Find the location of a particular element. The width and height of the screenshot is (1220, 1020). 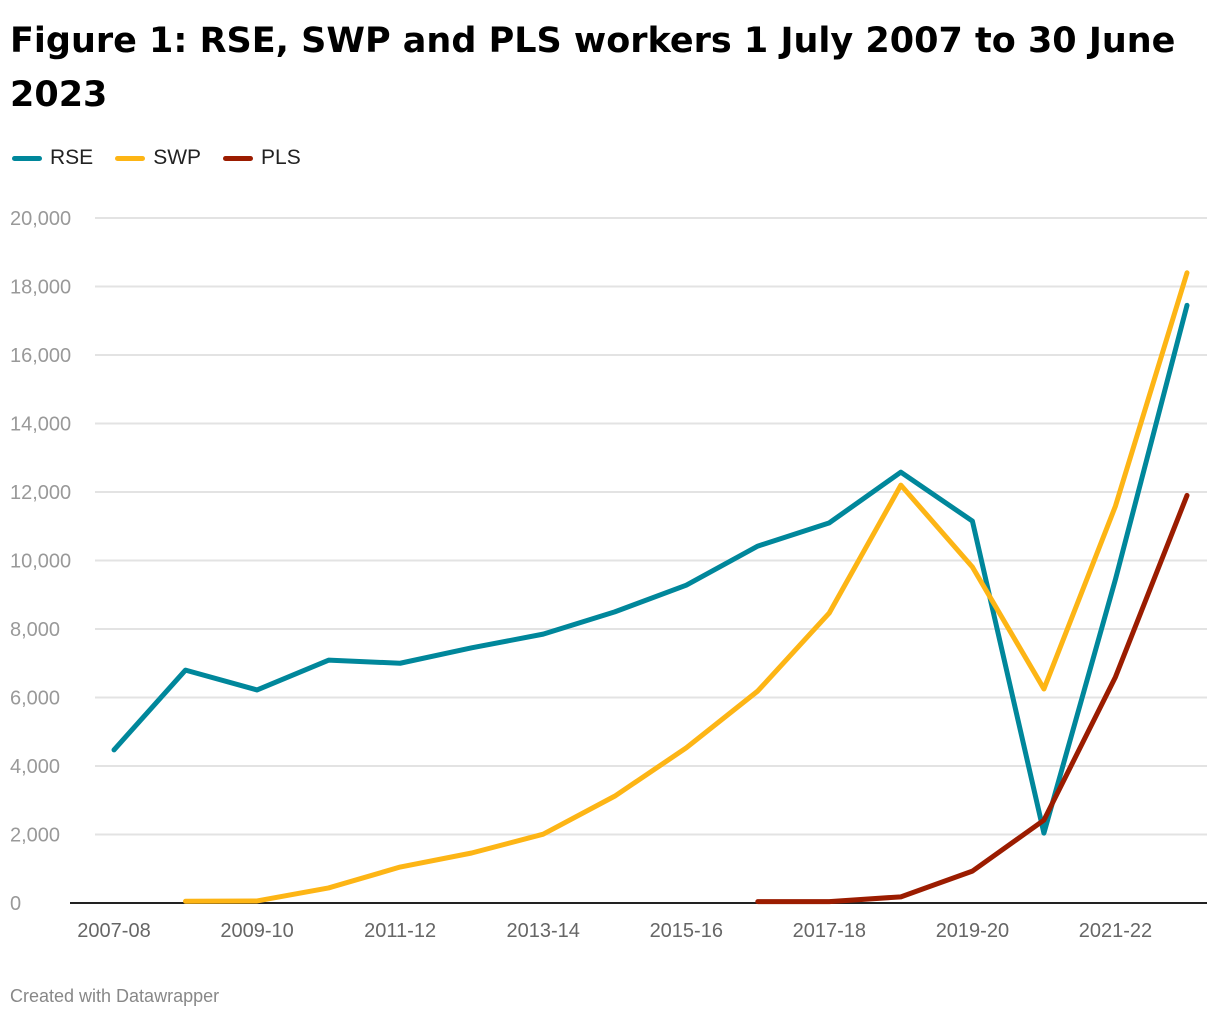

x-tick-label: 2019-20 is located at coordinates (972, 931).